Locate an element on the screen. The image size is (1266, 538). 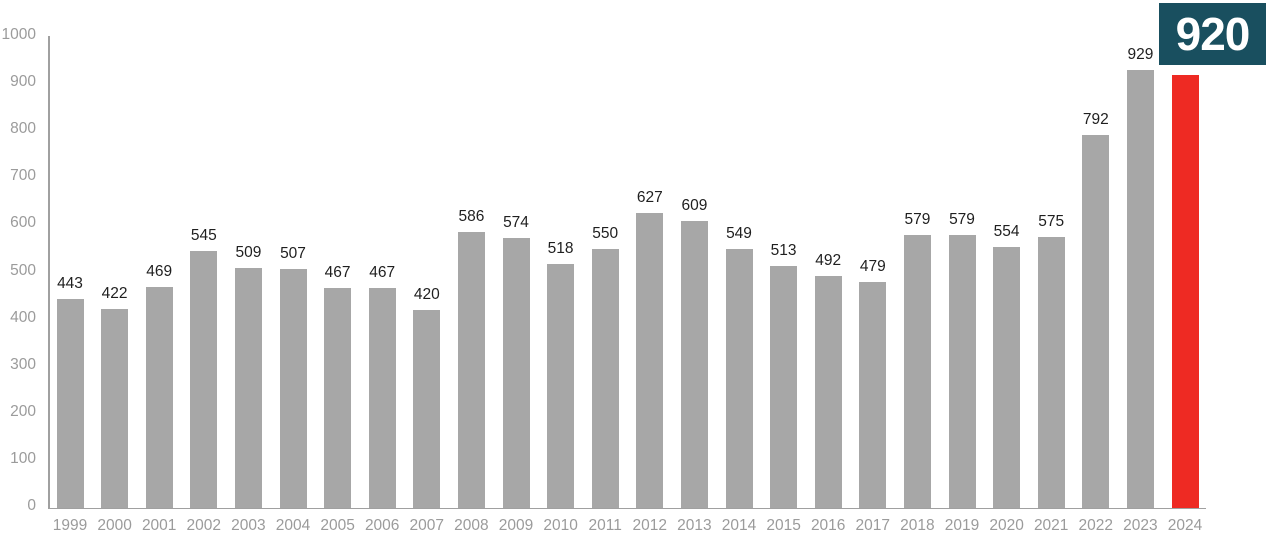
bar-value-label-2010: 518 is located at coordinates (560, 249).